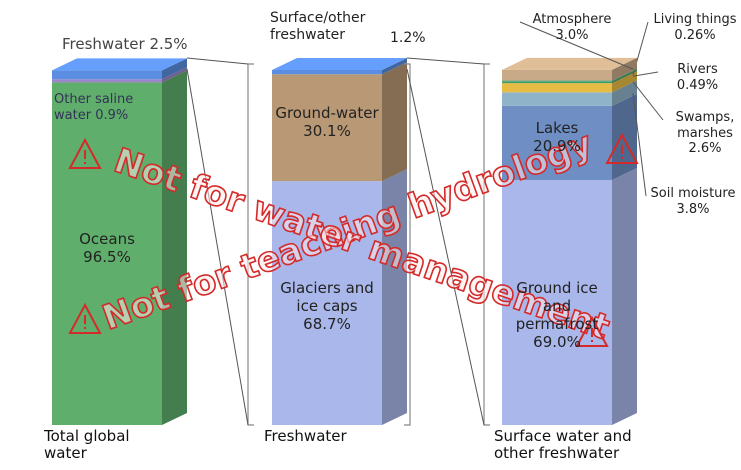 This screenshot has width=741, height=470. Describe the element at coordinates (107, 238) in the screenshot. I see `segment-name: Oceans` at that location.